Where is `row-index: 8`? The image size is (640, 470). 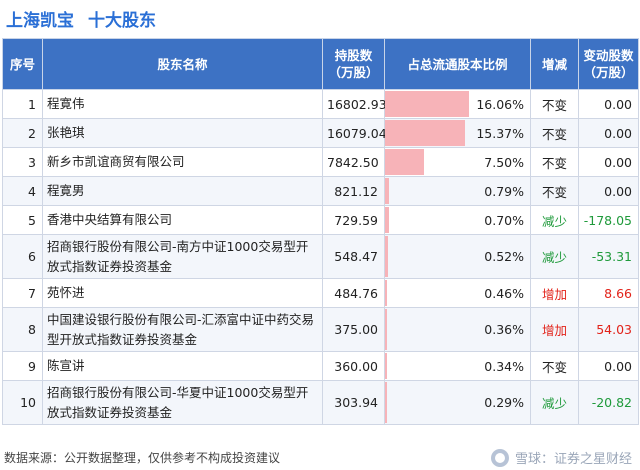 row-index: 8 is located at coordinates (22, 329).